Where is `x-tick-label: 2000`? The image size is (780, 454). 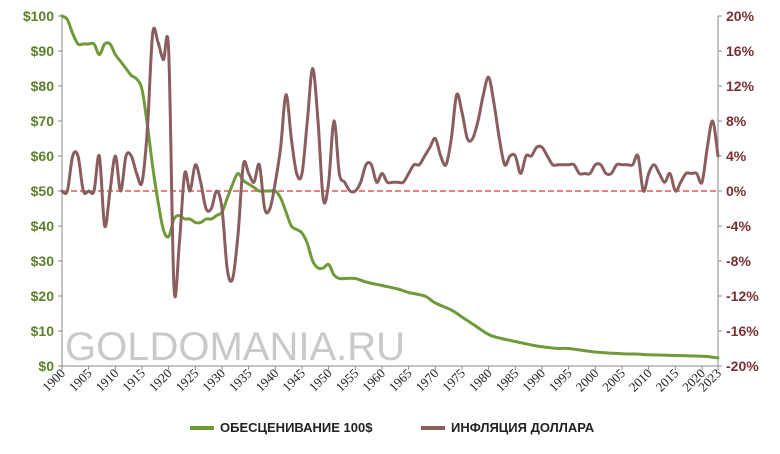 x-tick-label: 2000 is located at coordinates (586, 380).